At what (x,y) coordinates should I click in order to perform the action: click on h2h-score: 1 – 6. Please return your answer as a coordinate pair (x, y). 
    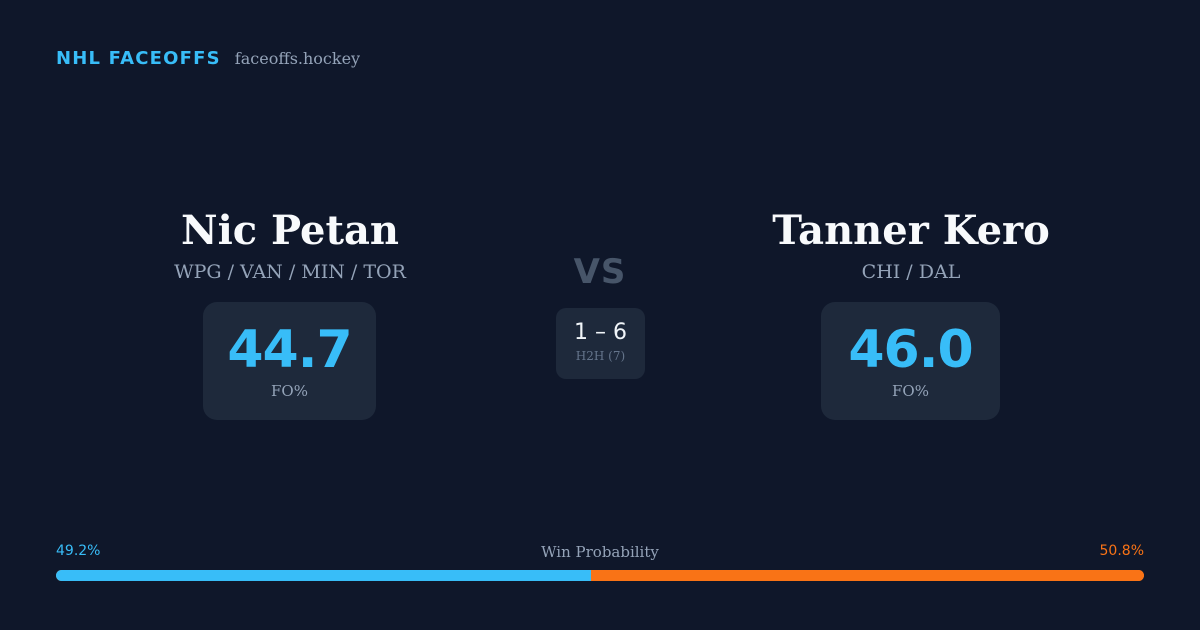
    Looking at the image, I should click on (600, 332).